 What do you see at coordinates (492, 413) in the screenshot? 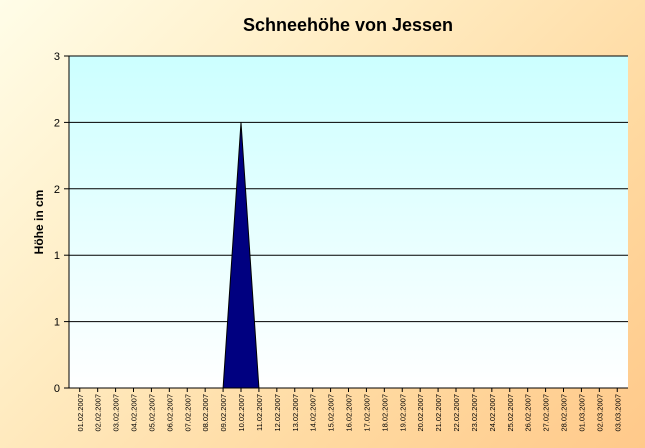
I see `x-tick-label: 24.02.2007` at bounding box center [492, 413].